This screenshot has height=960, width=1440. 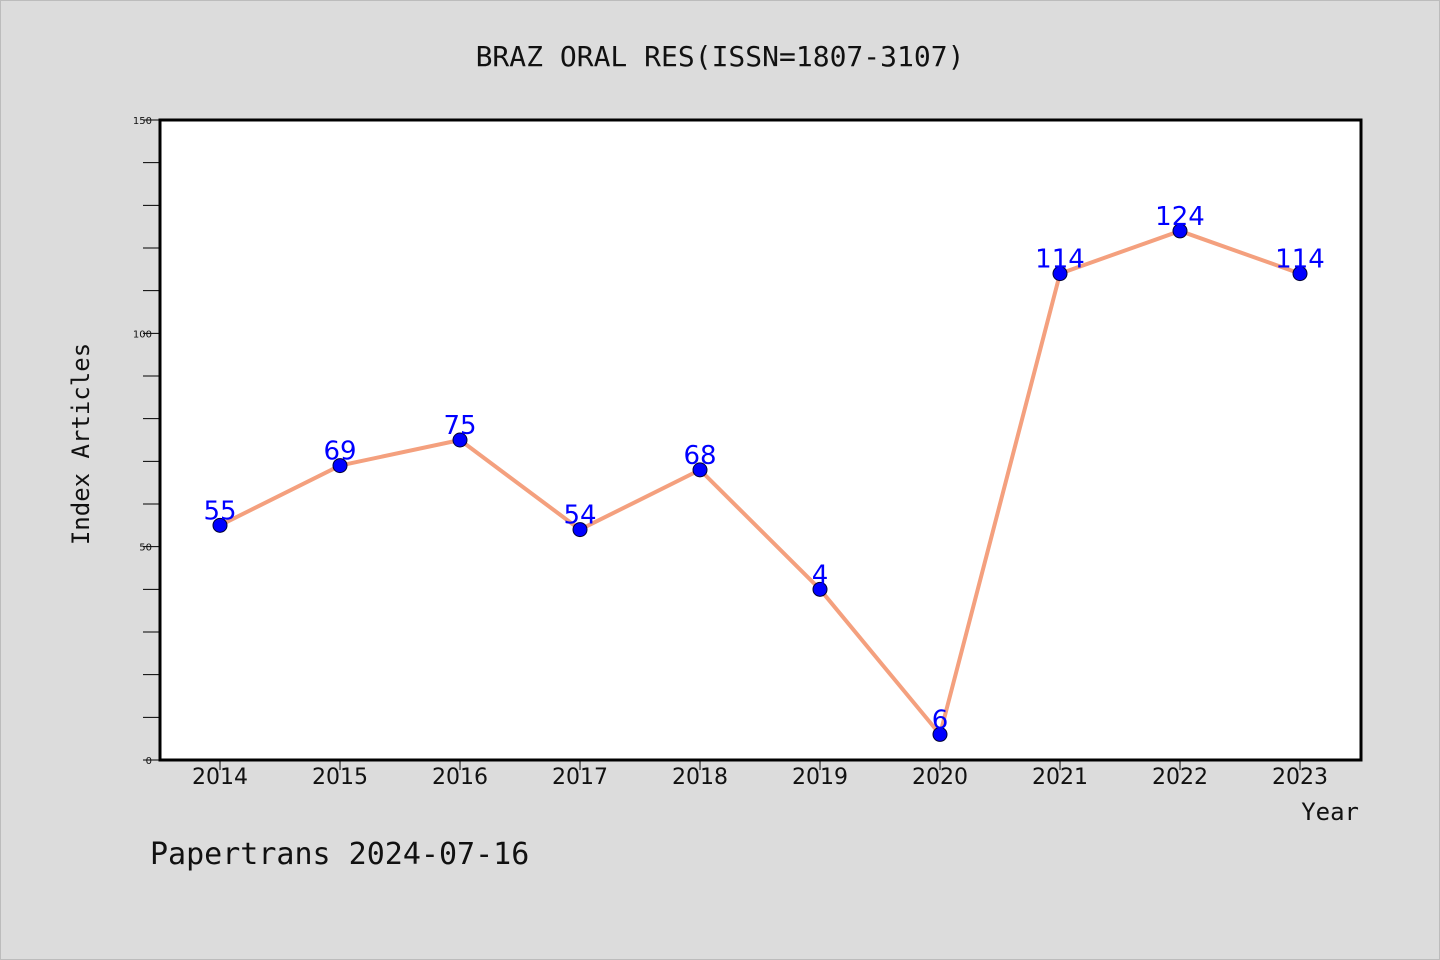 What do you see at coordinates (142, 334) in the screenshot?
I see `y-tick-label: 100` at bounding box center [142, 334].